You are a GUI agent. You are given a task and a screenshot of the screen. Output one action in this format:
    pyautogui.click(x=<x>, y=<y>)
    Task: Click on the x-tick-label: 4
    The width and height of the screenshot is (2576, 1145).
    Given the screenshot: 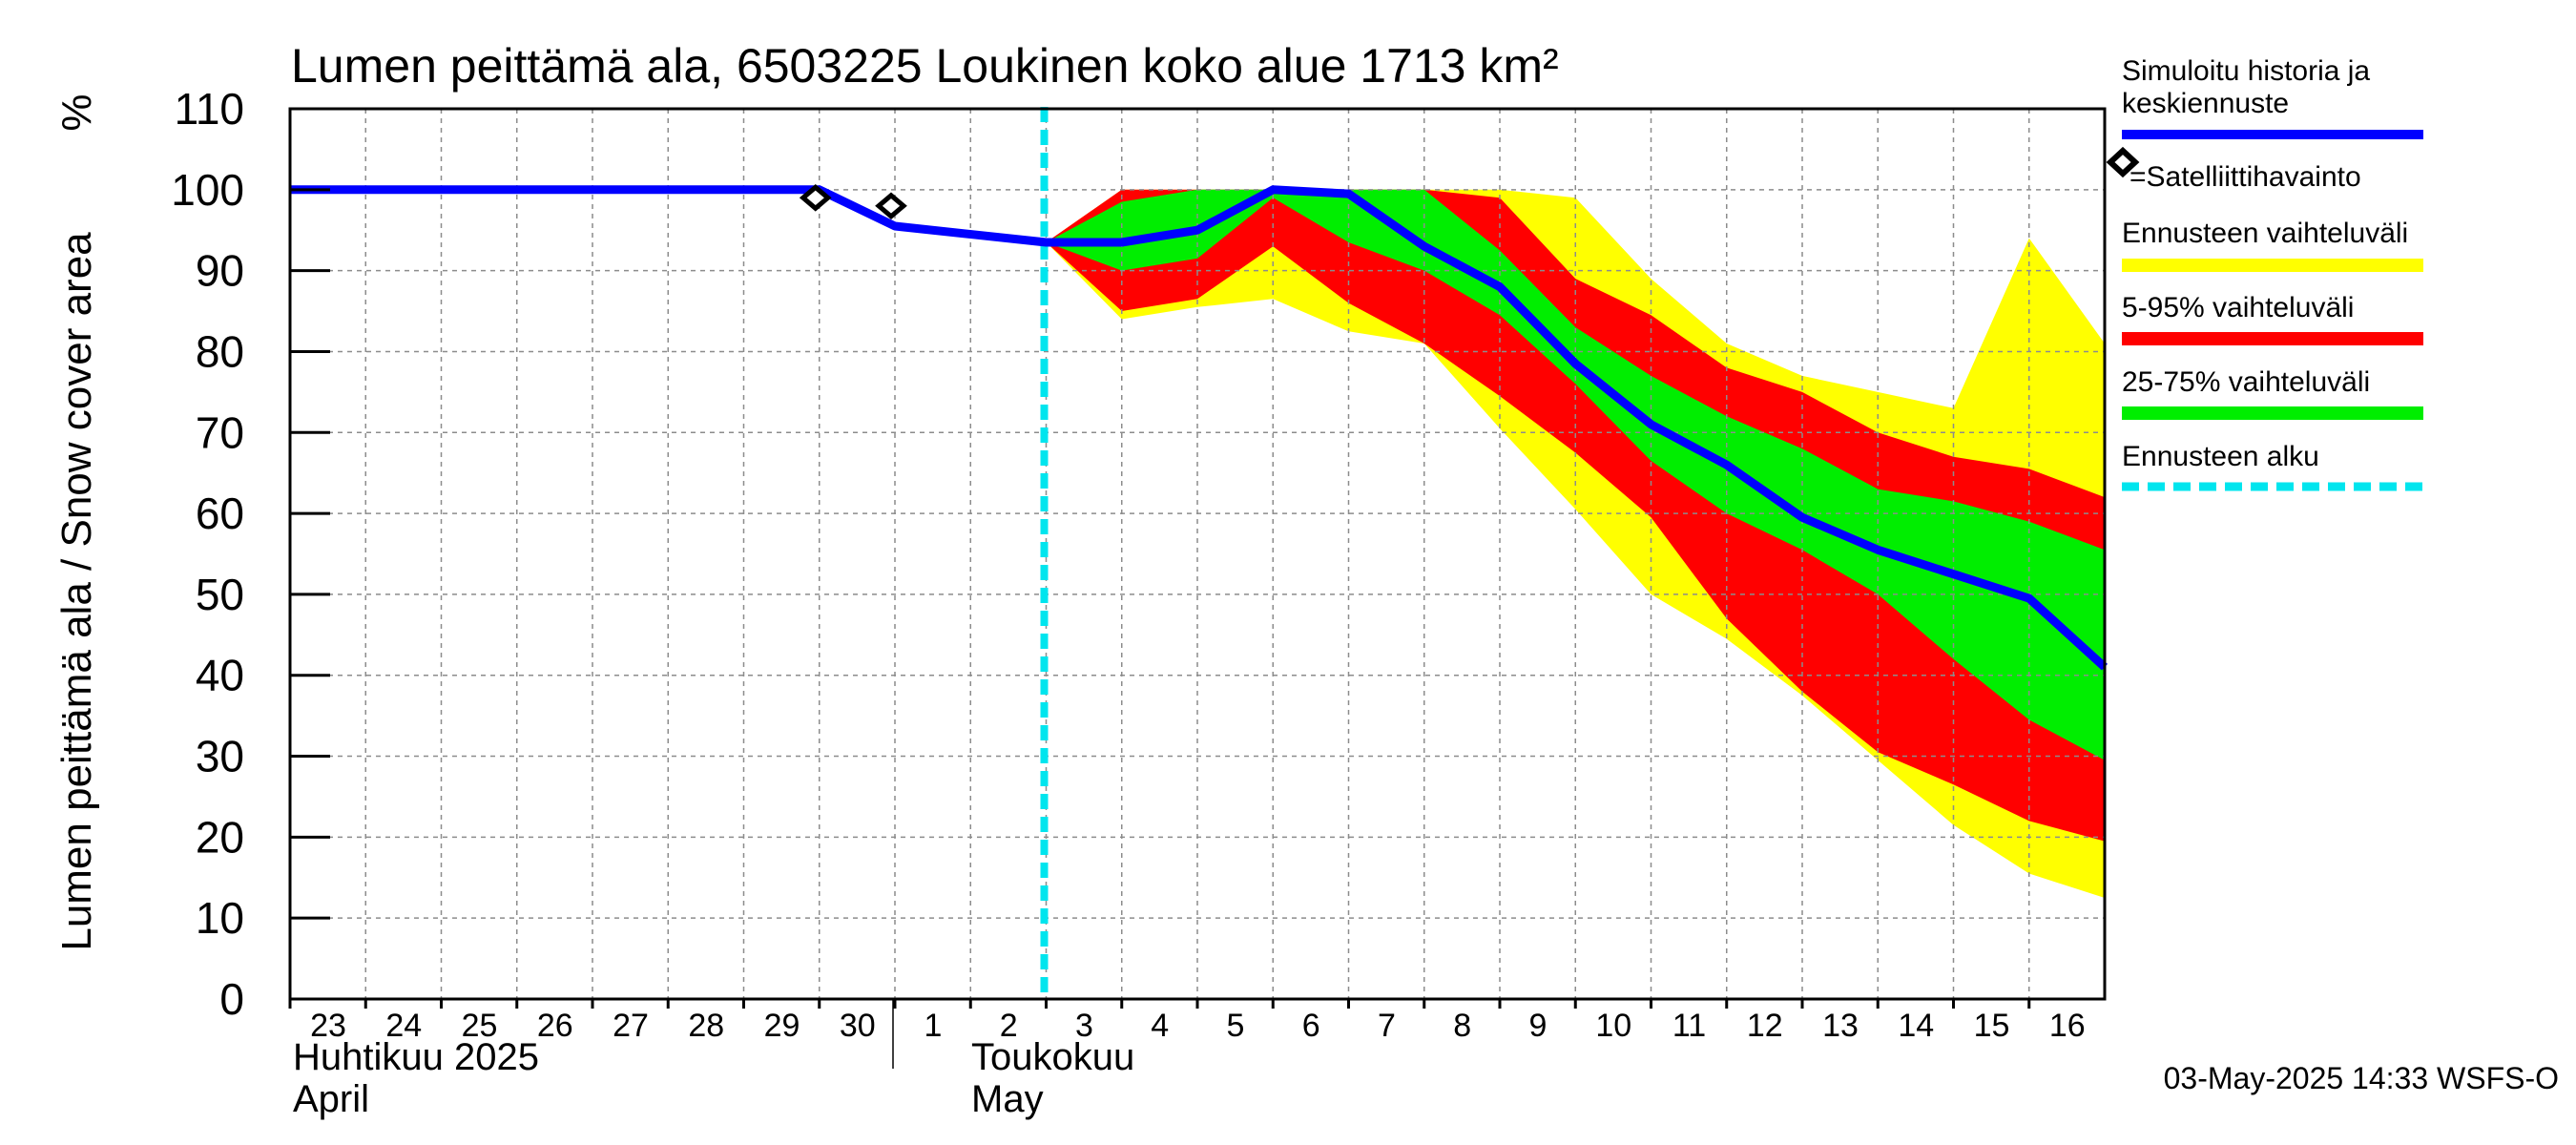 What is the action you would take?
    pyautogui.click(x=1160, y=1026)
    